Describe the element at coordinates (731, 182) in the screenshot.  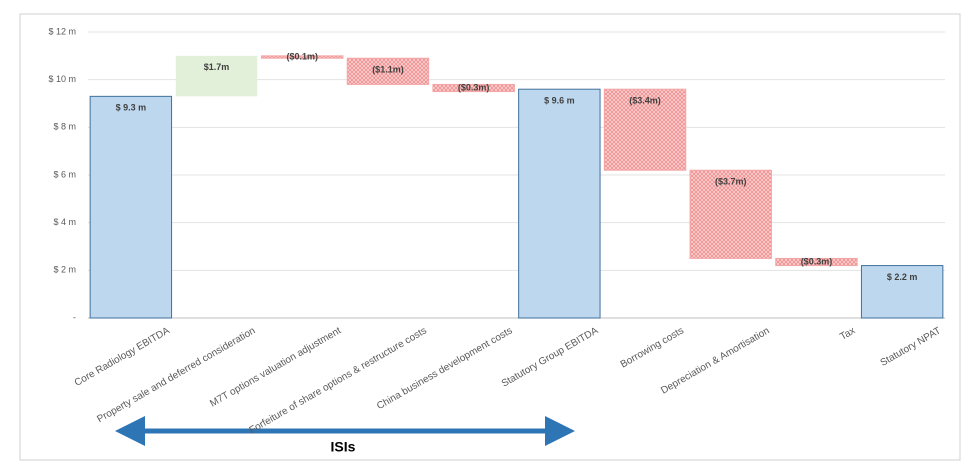
I see `value-label: ($3.7m)` at that location.